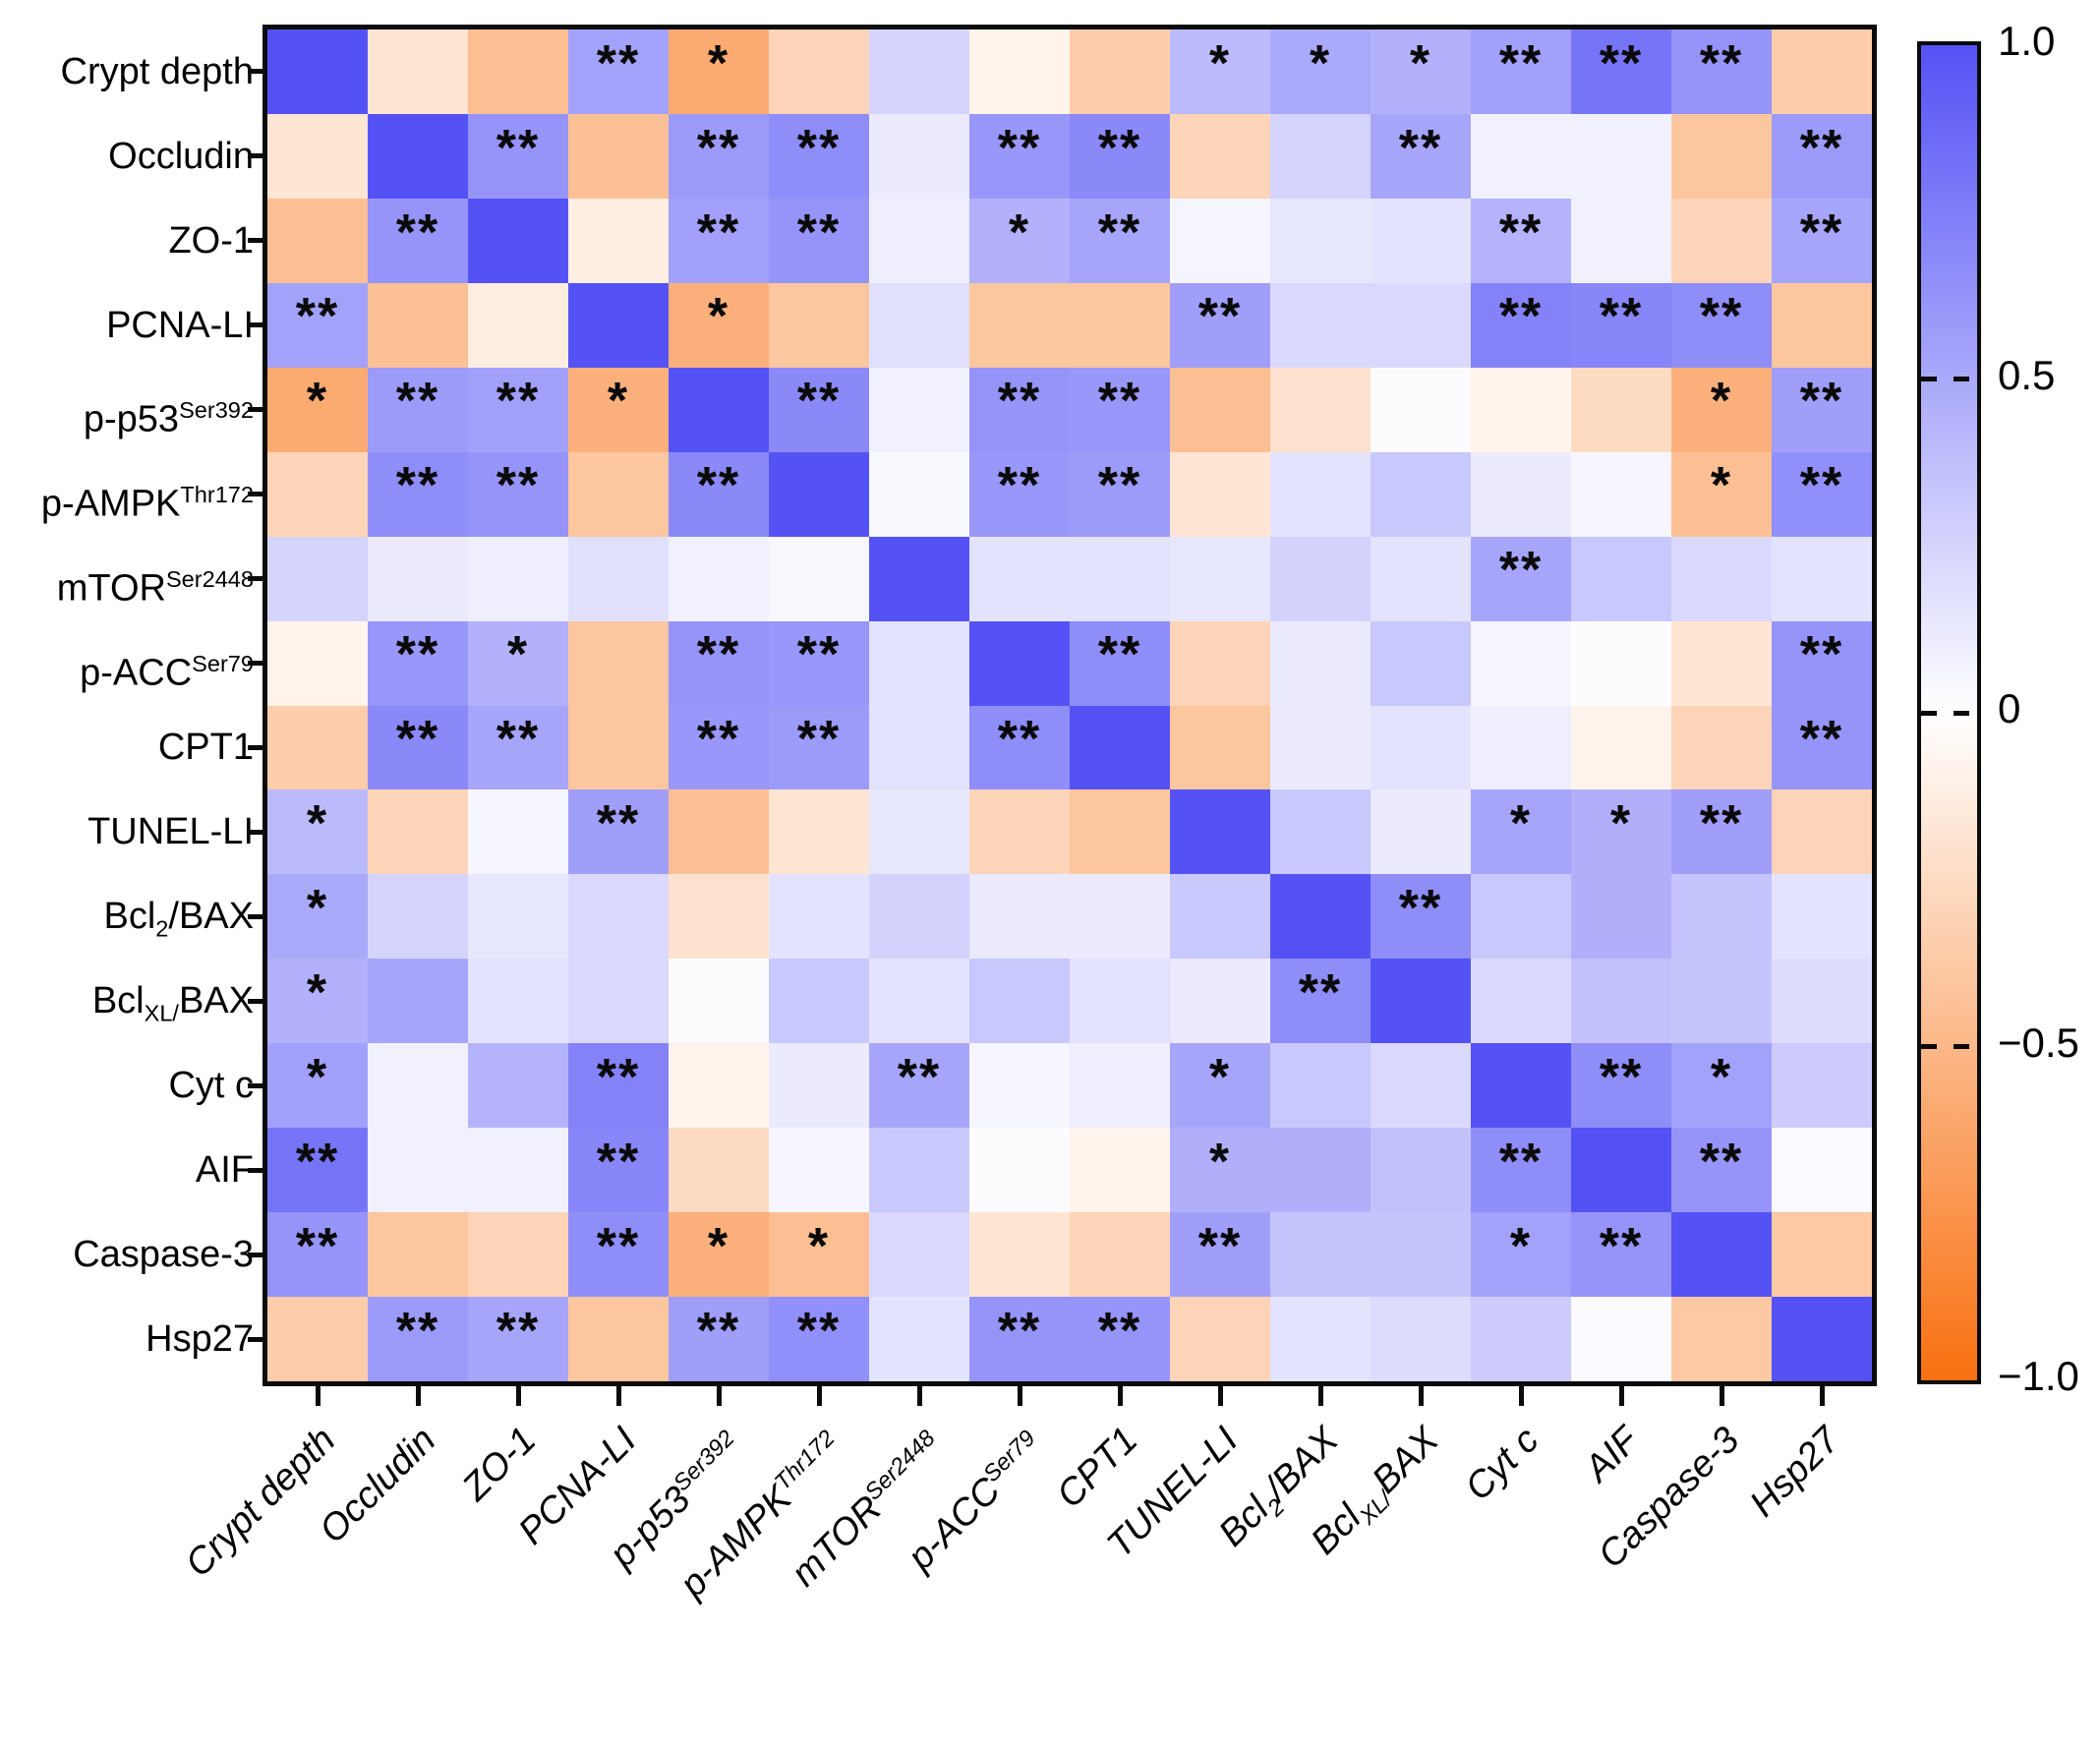 This screenshot has height=1750, width=2100. I want to click on y-axis-label: BclXL/BAX, so click(172, 1003).